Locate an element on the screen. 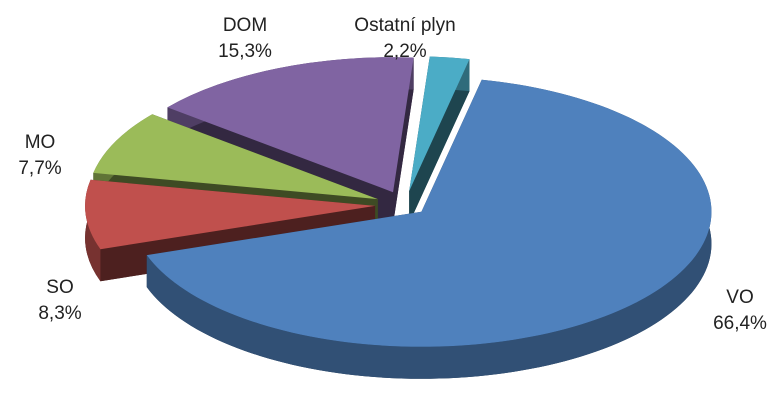 The width and height of the screenshot is (777, 400). slice-label: SO is located at coordinates (59, 287).